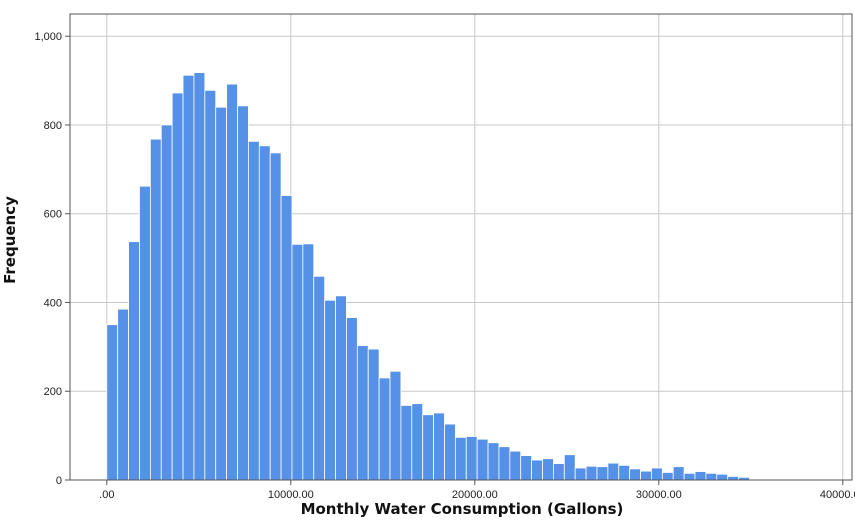 The height and width of the screenshot is (520, 855). Describe the element at coordinates (53, 392) in the screenshot. I see `y-tick-label: 200` at that location.